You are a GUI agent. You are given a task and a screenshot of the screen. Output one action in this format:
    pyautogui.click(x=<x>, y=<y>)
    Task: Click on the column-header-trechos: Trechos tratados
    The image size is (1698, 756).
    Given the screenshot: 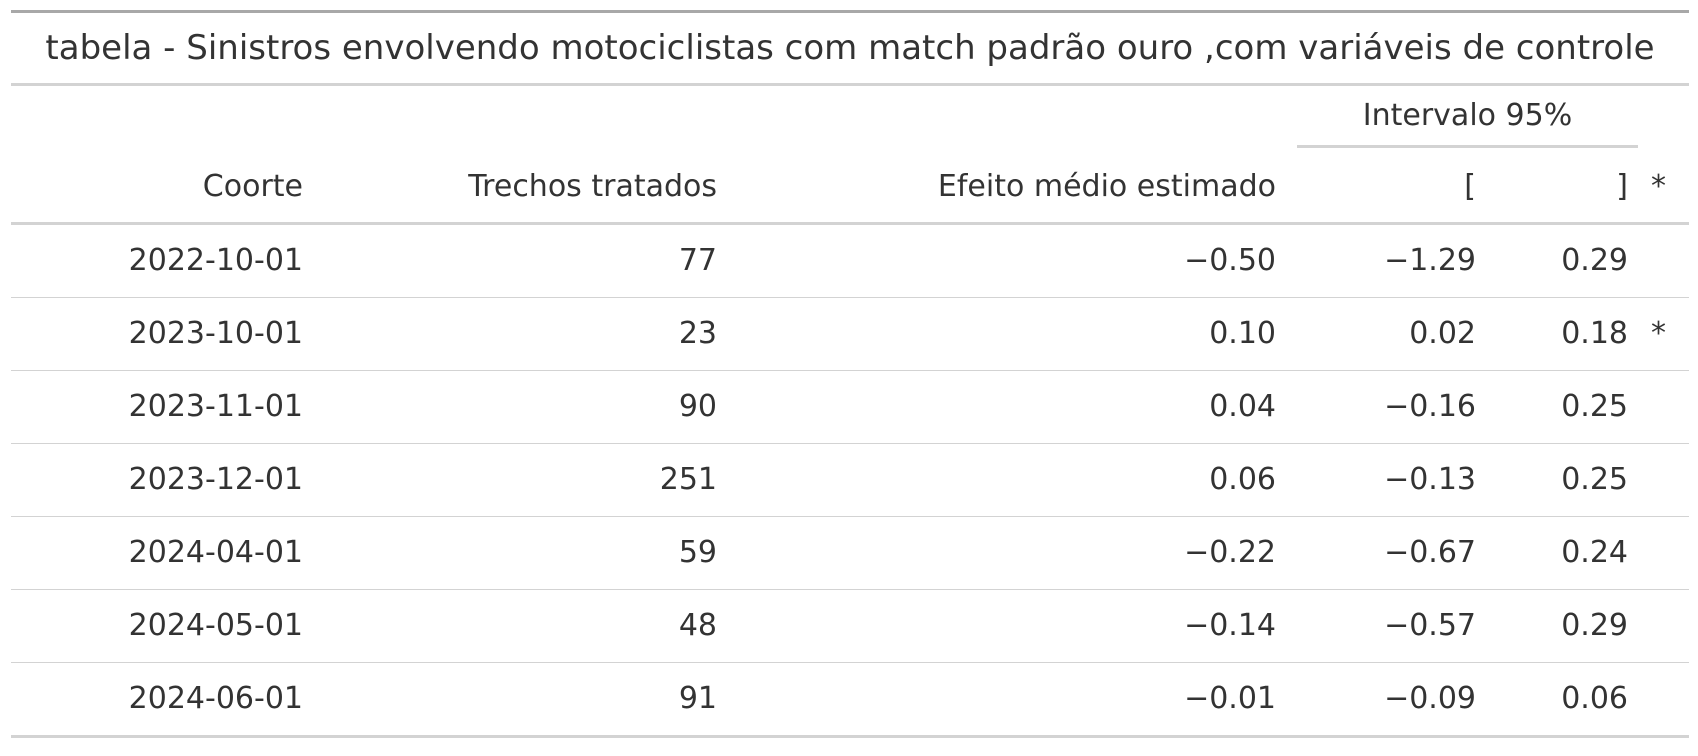 What is the action you would take?
    pyautogui.click(x=592, y=186)
    